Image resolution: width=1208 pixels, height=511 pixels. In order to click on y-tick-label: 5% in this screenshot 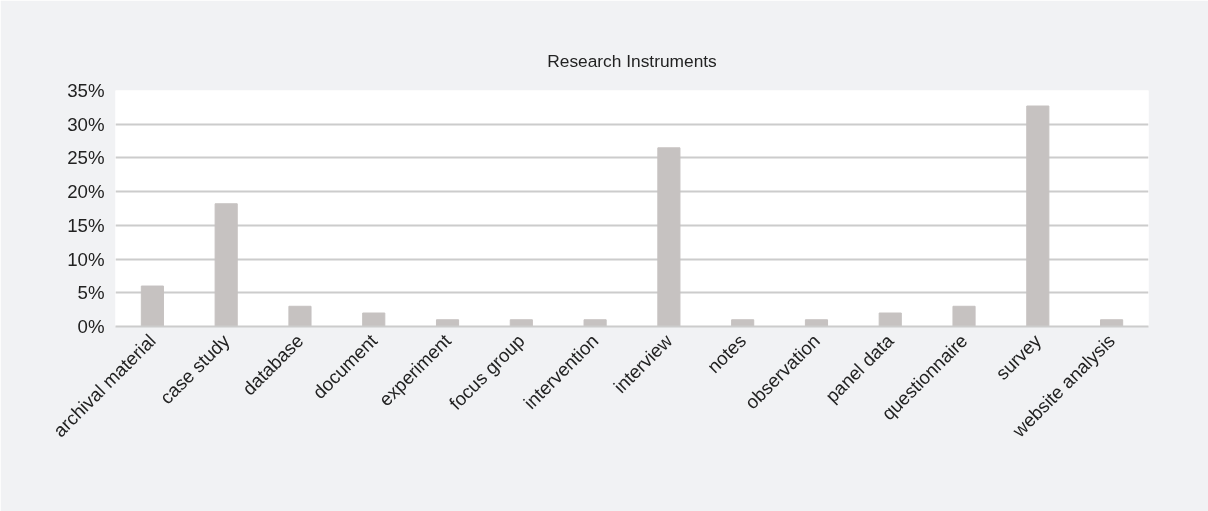, I will do `click(91, 293)`.